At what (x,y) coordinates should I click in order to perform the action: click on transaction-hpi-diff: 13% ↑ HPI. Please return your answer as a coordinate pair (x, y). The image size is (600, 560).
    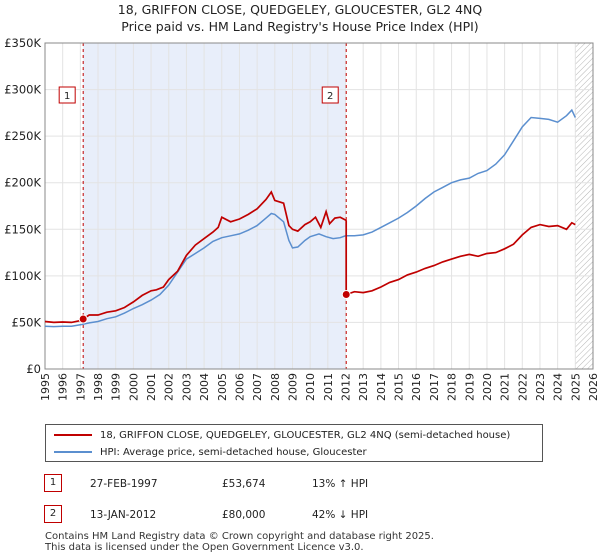
    Looking at the image, I should click on (340, 484).